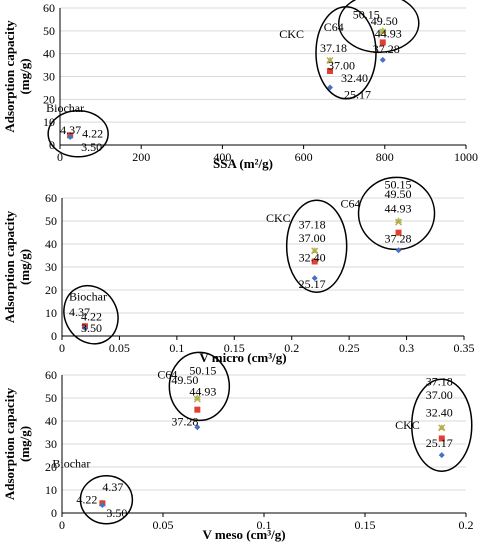 Image resolution: width=487 pixels, height=555 pixels. What do you see at coordinates (304, 157) in the screenshot?
I see `x-tick-label: 600` at bounding box center [304, 157].